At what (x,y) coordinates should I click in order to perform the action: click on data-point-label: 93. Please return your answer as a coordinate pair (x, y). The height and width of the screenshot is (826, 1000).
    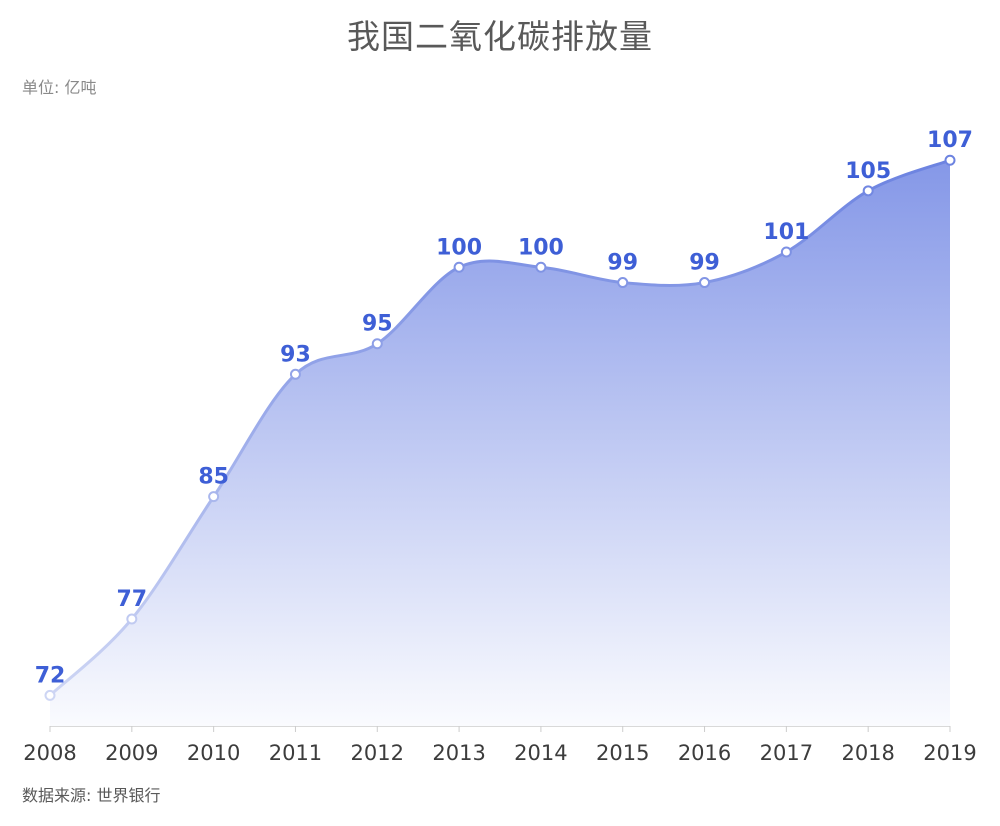
    Looking at the image, I should click on (295, 354).